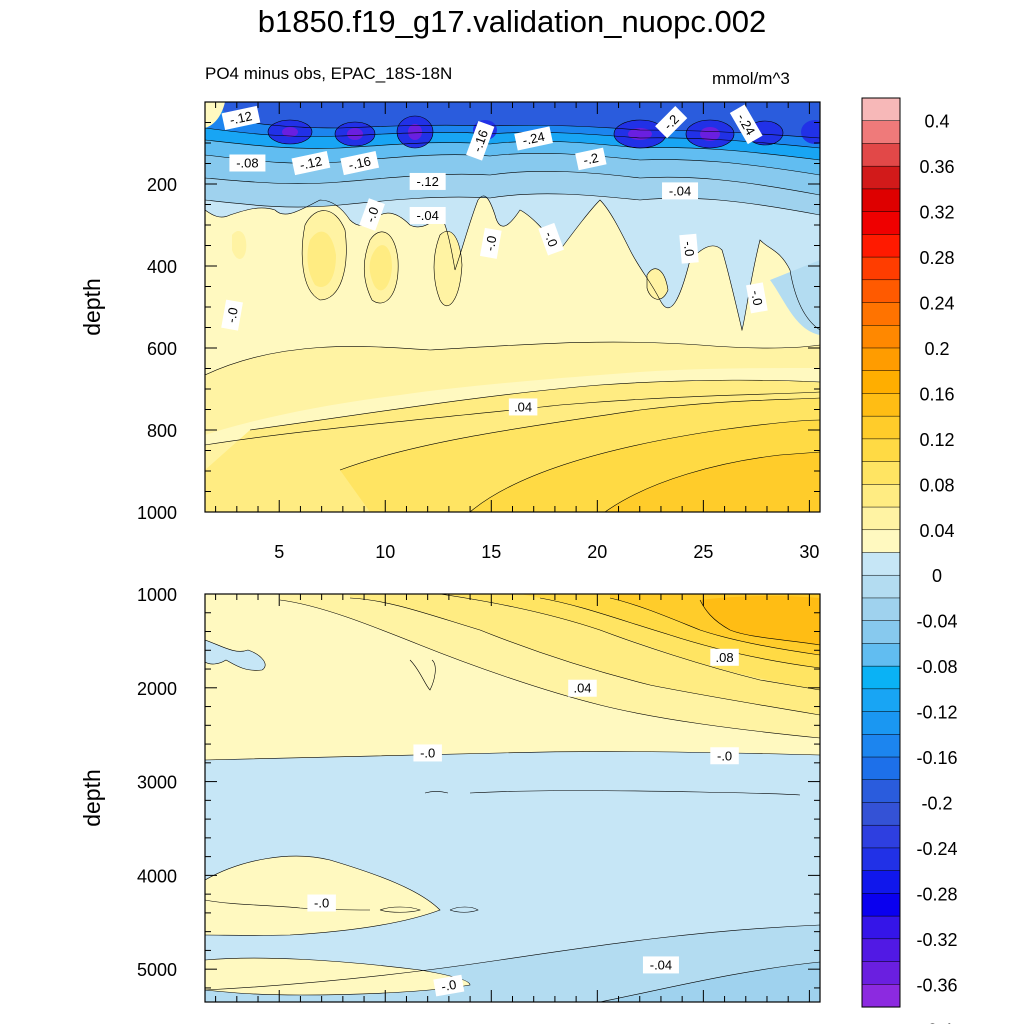 The image size is (1024, 1024). I want to click on contour-label: .08, so click(724, 657).